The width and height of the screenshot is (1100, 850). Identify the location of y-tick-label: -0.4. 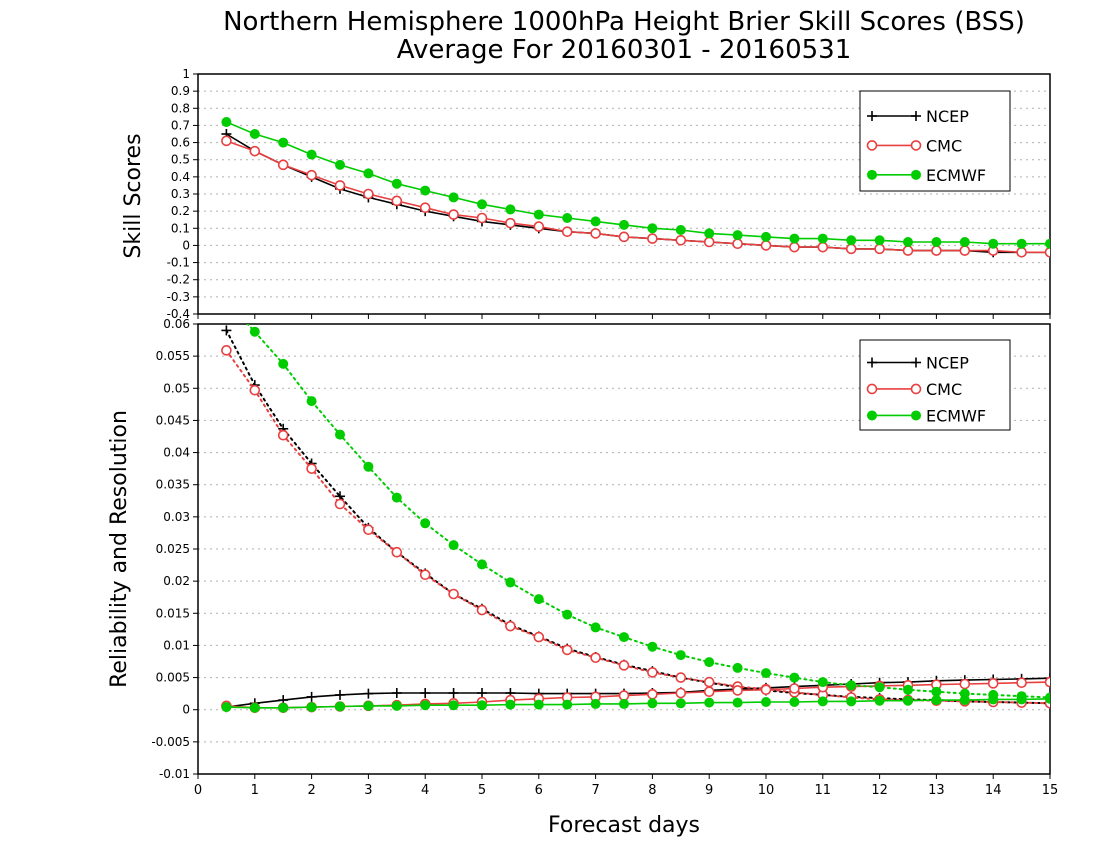
(178, 314).